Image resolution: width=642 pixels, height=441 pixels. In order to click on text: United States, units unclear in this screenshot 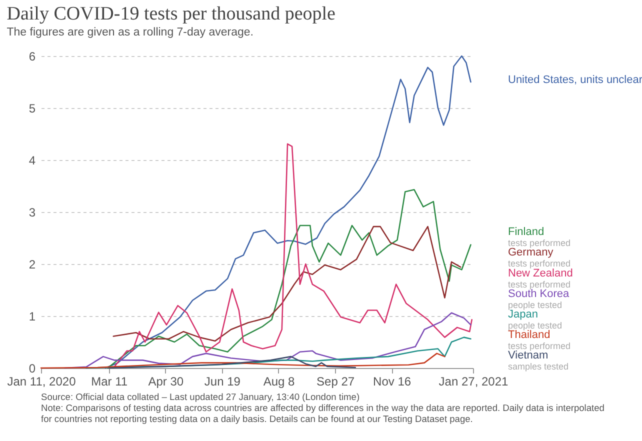, I will do `click(575, 80)`.